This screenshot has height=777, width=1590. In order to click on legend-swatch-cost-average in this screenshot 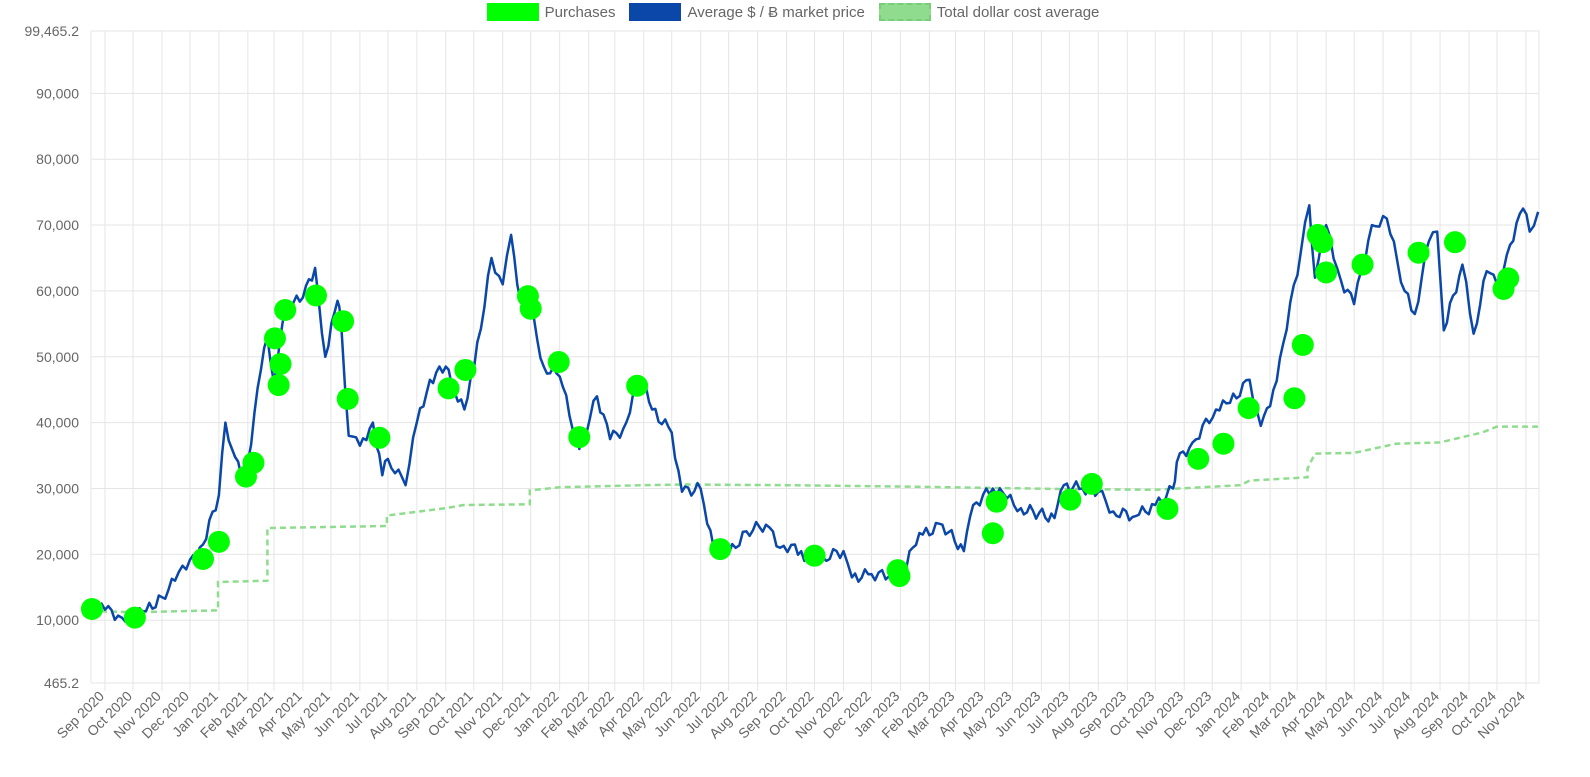, I will do `click(904, 12)`.